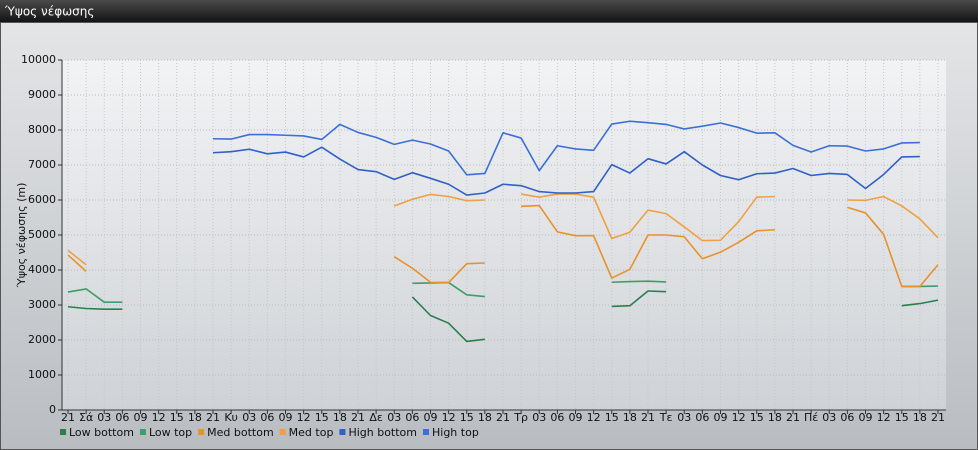 This screenshot has width=978, height=450. What do you see at coordinates (42, 374) in the screenshot?
I see `y-tick-label: 1000` at bounding box center [42, 374].